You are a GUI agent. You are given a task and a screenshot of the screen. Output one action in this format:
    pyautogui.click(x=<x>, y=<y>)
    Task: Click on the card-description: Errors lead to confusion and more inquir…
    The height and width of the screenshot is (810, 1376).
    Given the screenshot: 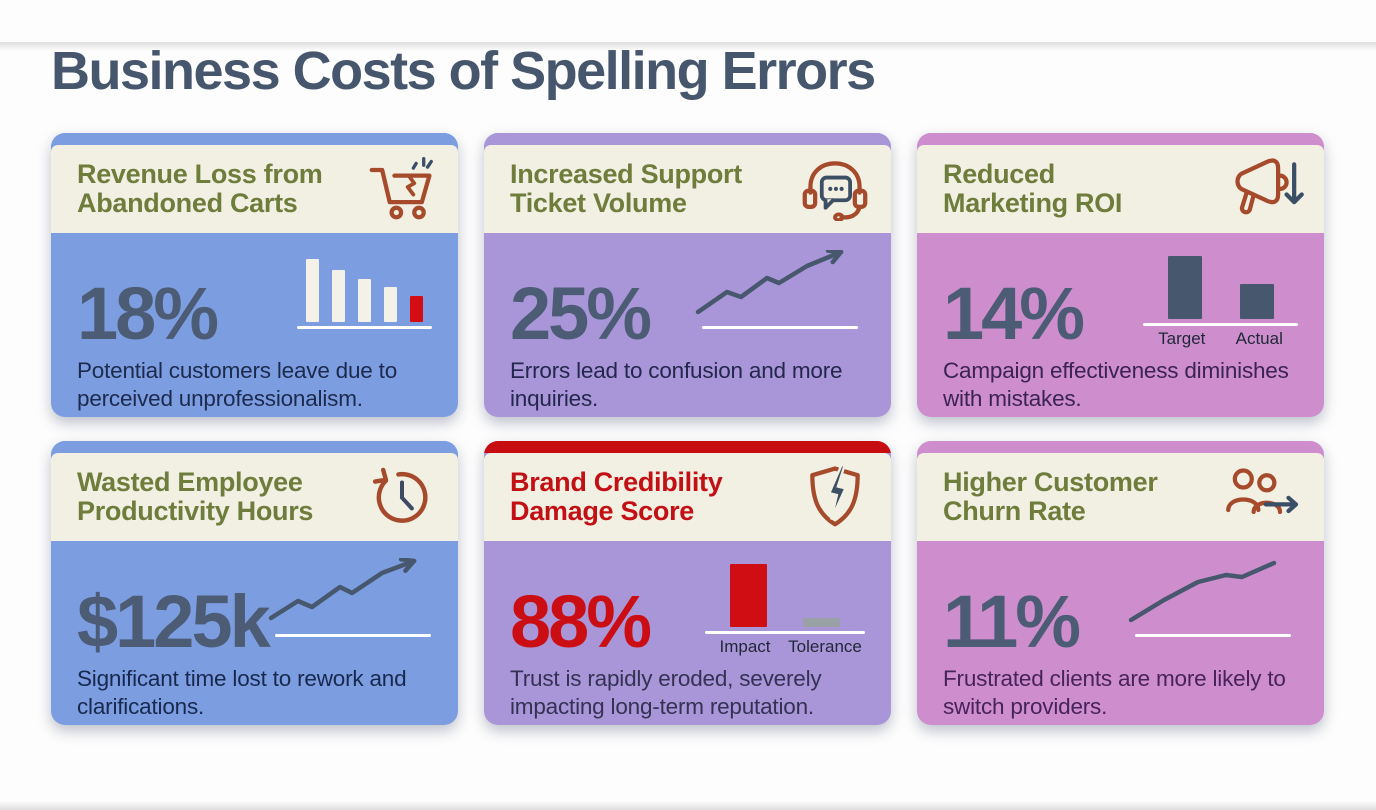 What is the action you would take?
    pyautogui.click(x=676, y=384)
    